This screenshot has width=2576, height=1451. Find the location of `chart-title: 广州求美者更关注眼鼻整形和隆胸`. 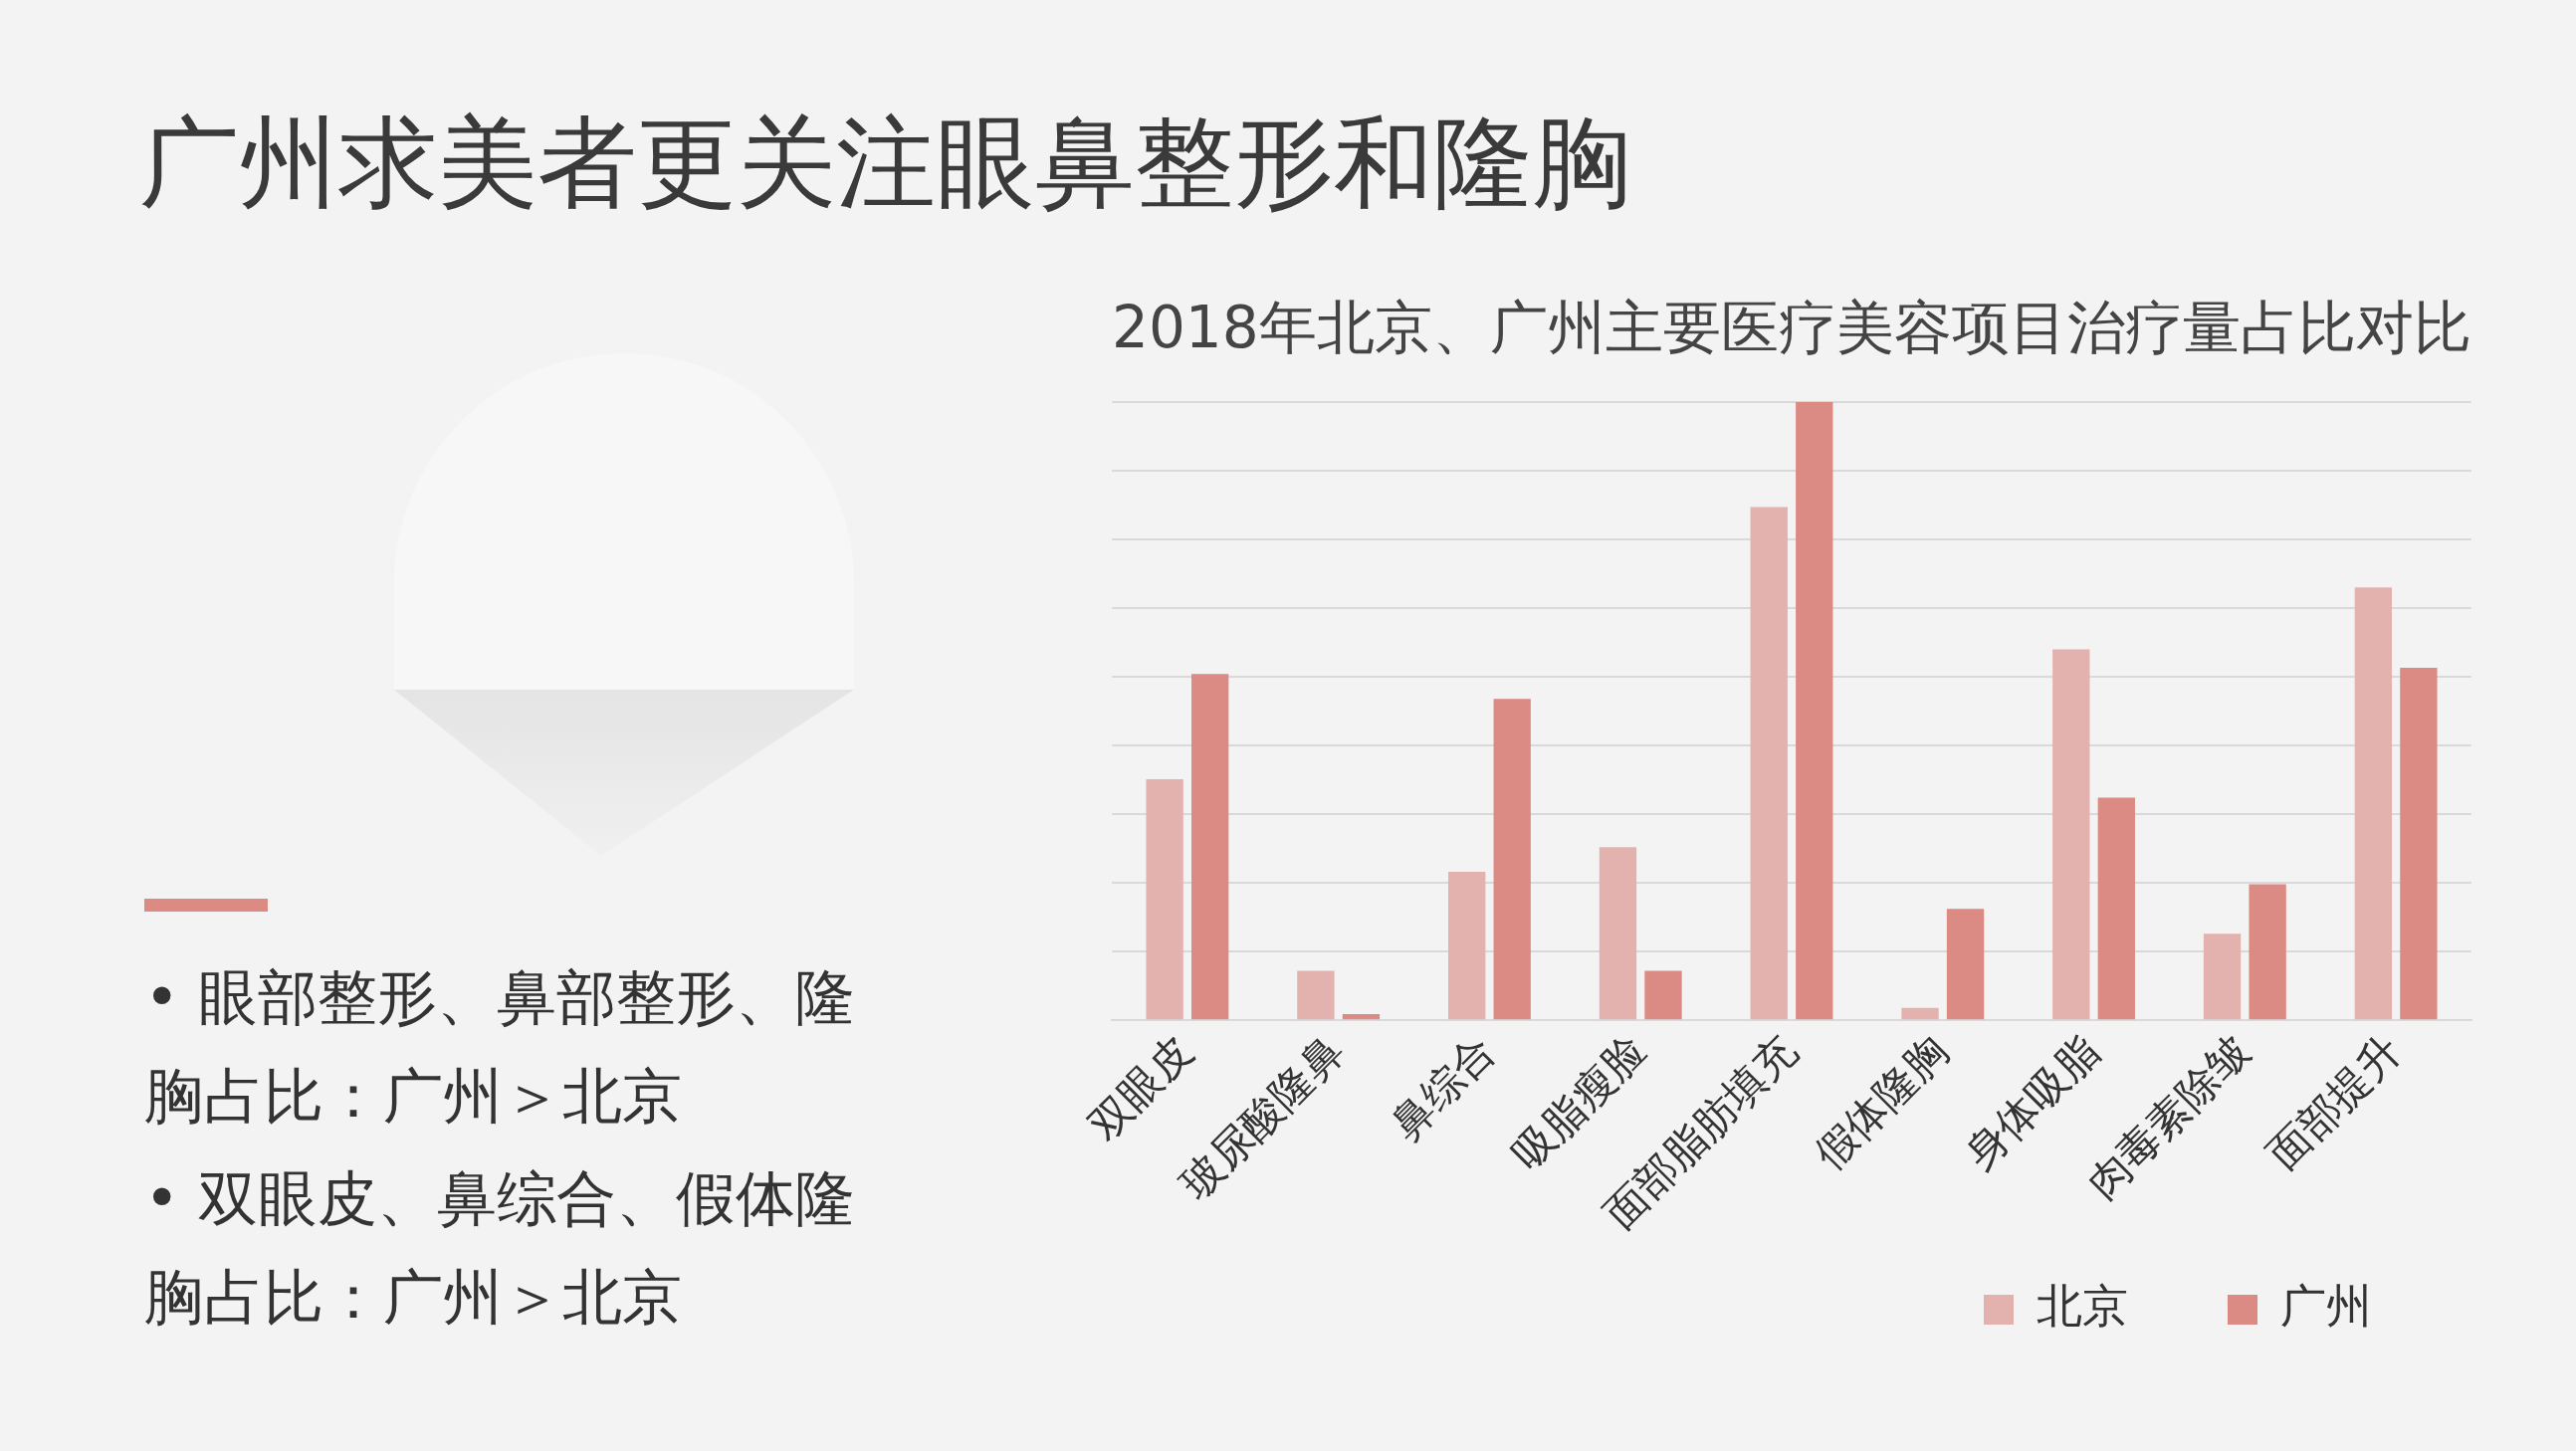

chart-title: 广州求美者更关注眼鼻整形和隆胸 is located at coordinates (885, 164).